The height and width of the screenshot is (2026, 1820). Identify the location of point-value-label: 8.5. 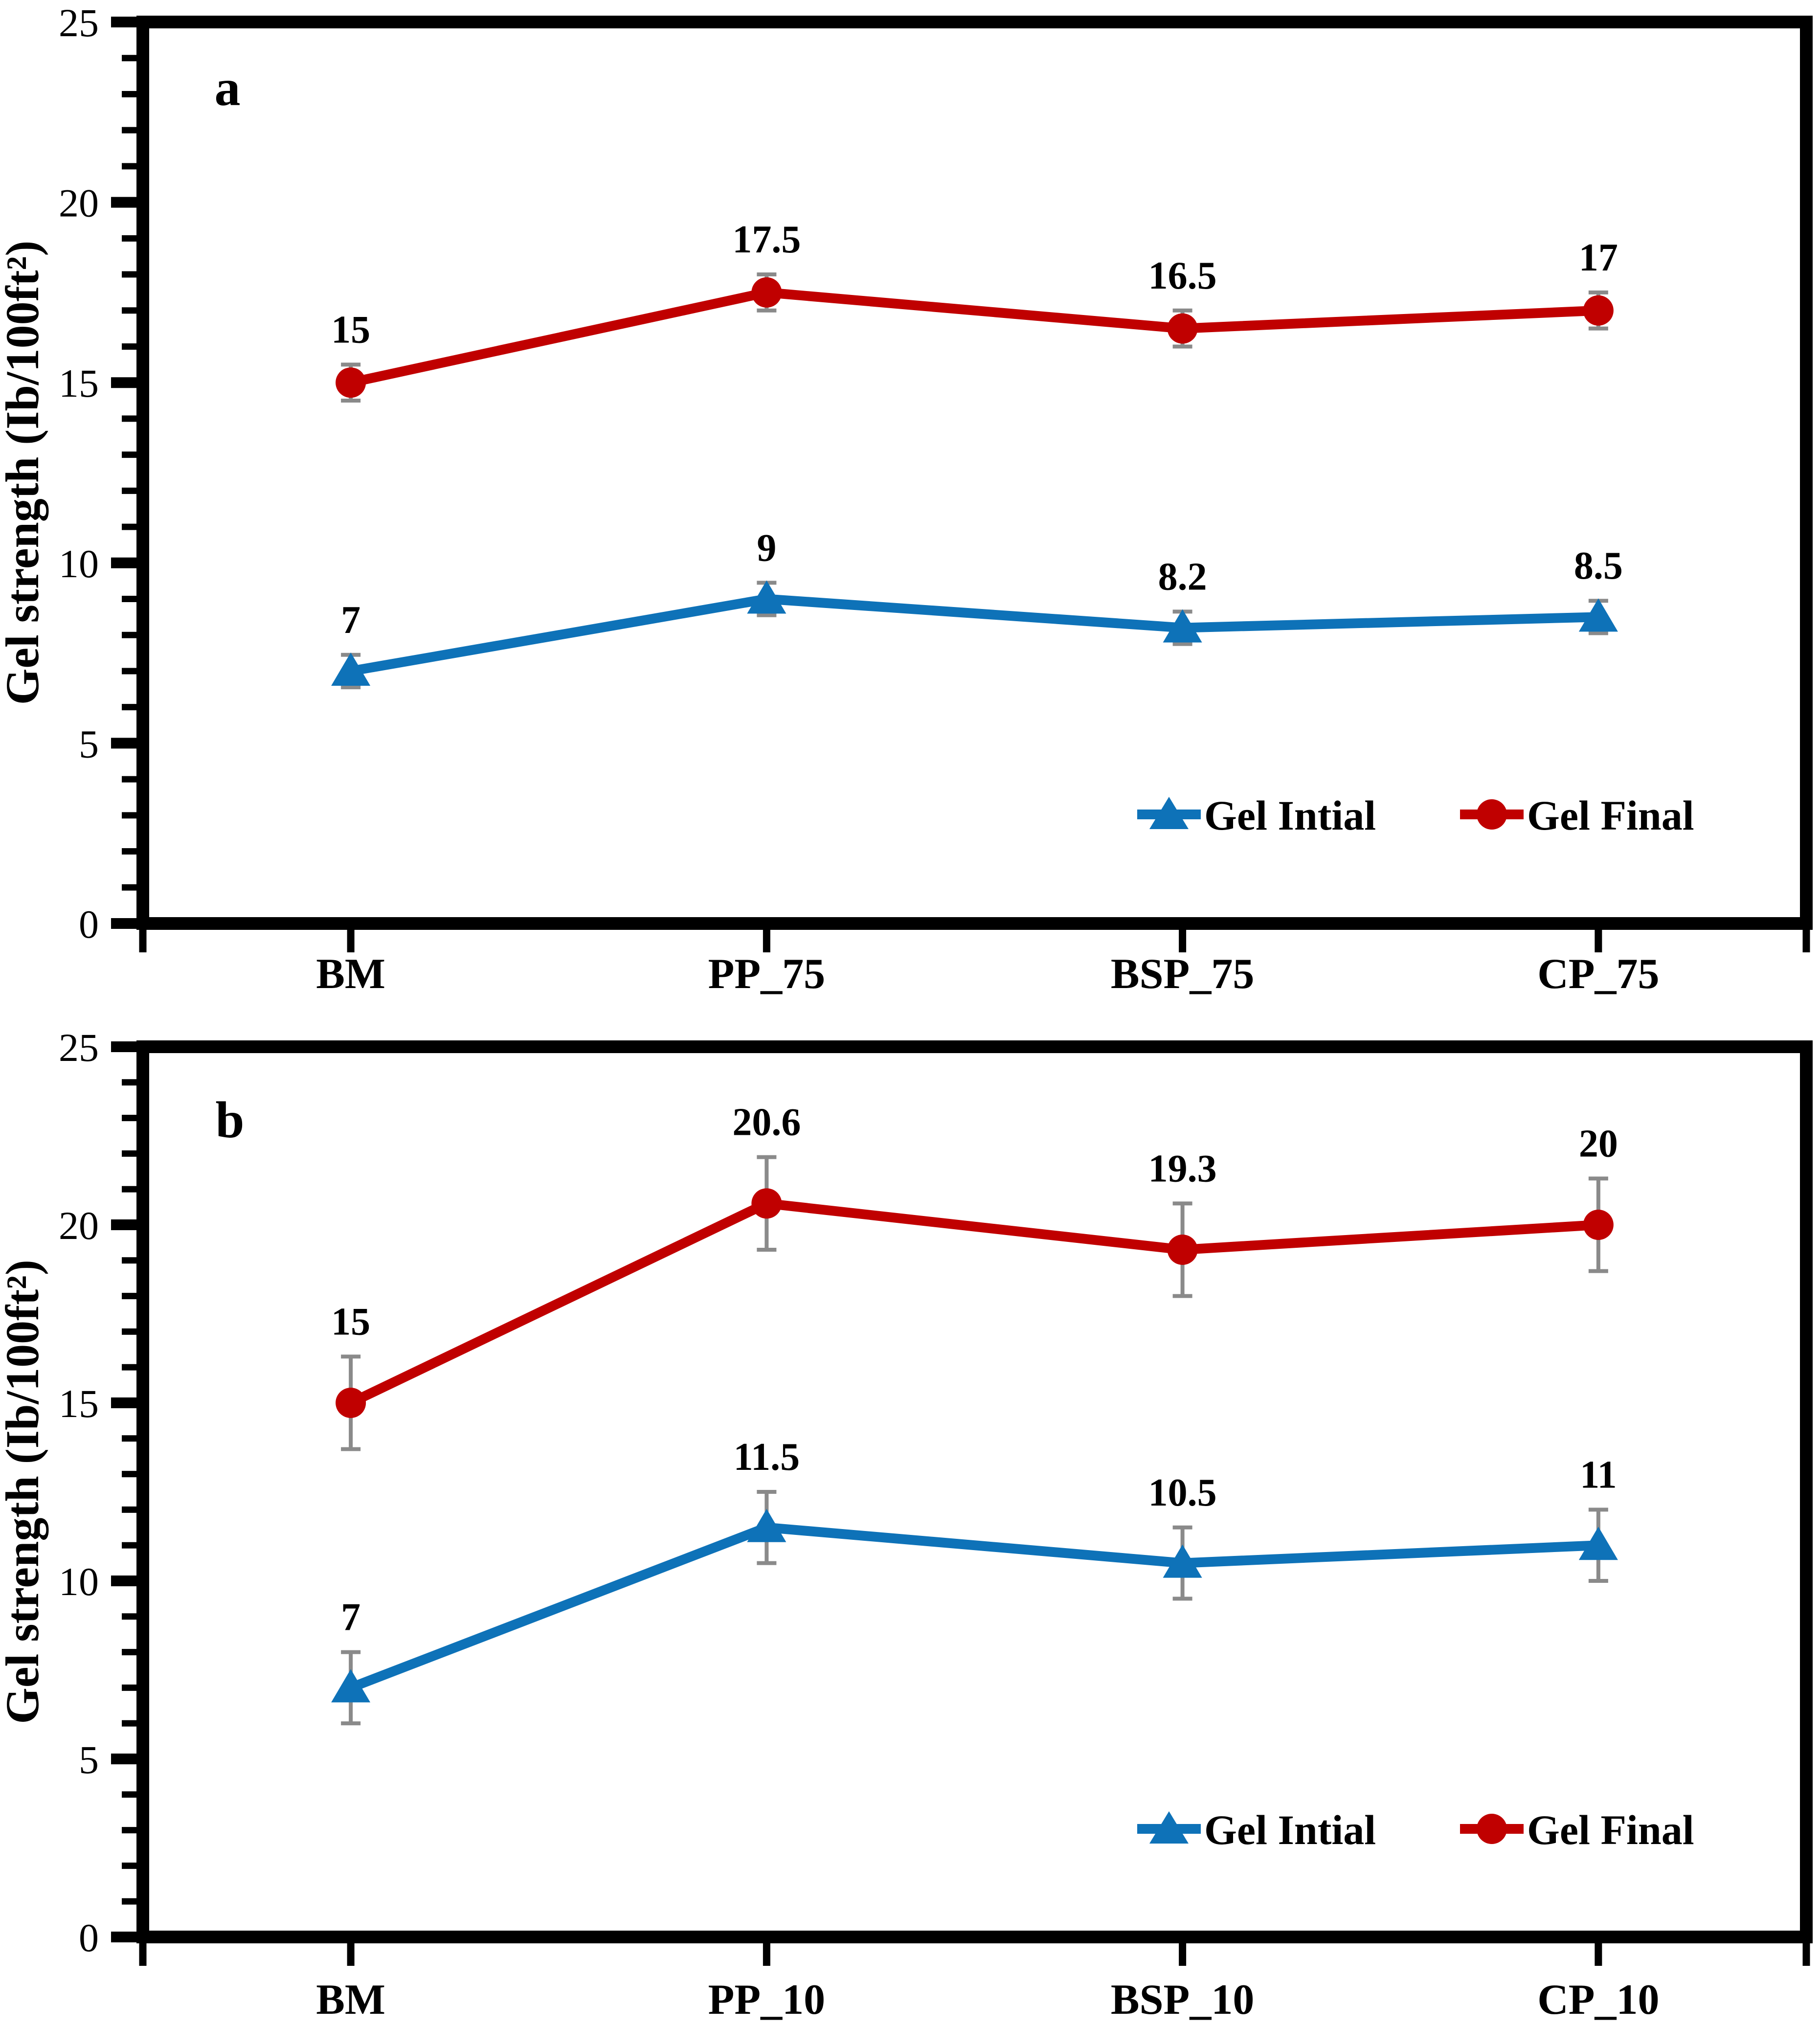
(1598, 565).